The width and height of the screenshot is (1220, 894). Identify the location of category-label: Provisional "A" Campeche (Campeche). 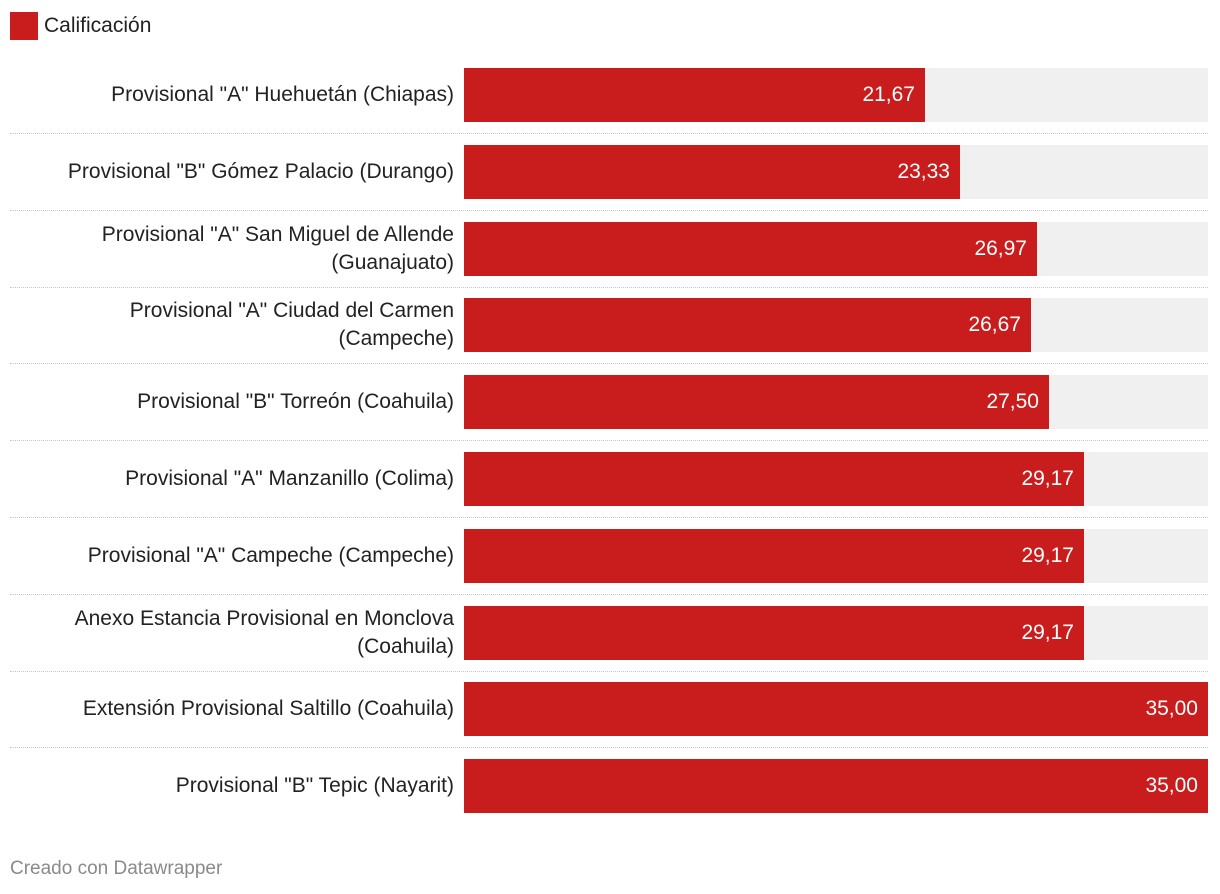
(270, 555).